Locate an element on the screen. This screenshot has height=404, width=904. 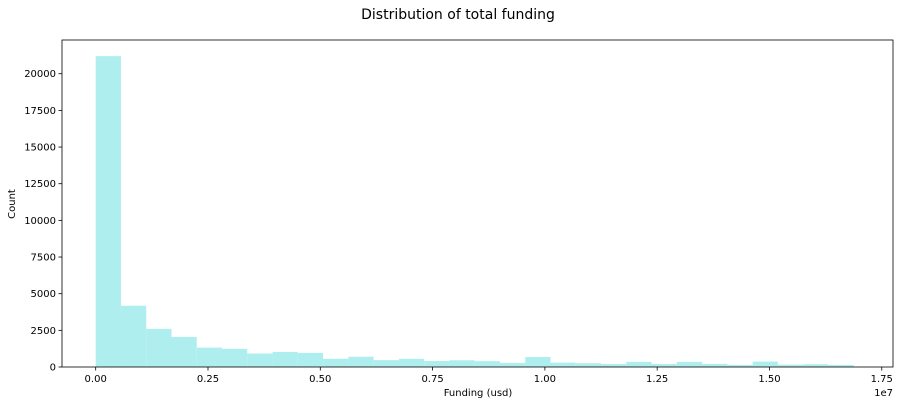
x-tick-label: 1.00 is located at coordinates (545, 379).